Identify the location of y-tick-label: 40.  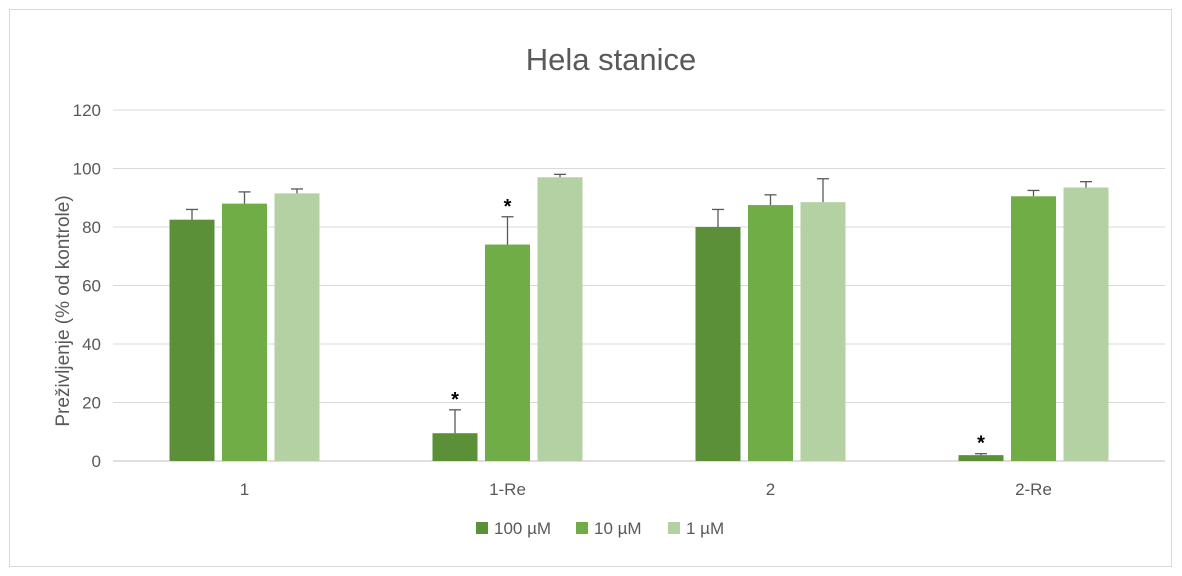
(91, 344).